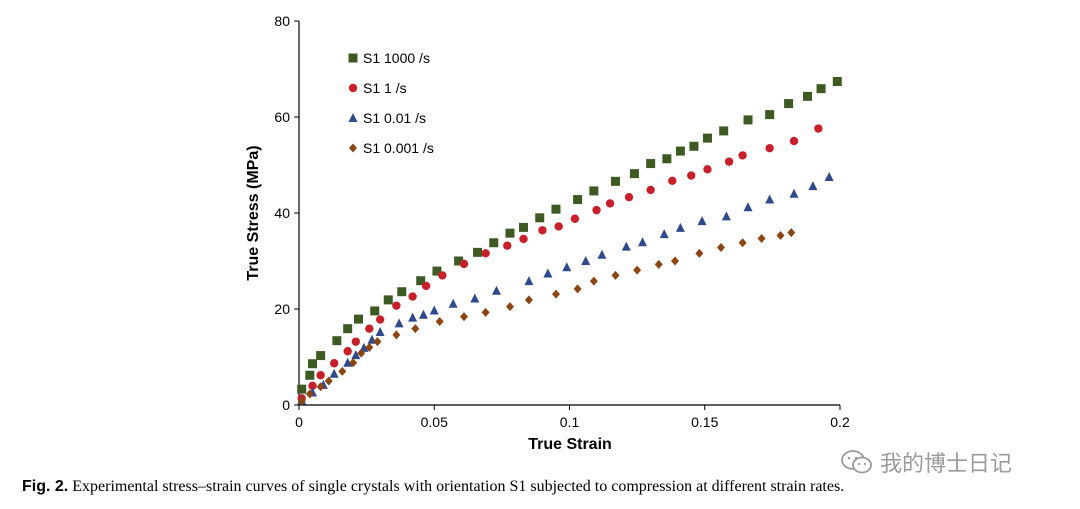 This screenshot has width=1080, height=509. I want to click on legend-label: S1 0.01 /s, so click(394, 118).